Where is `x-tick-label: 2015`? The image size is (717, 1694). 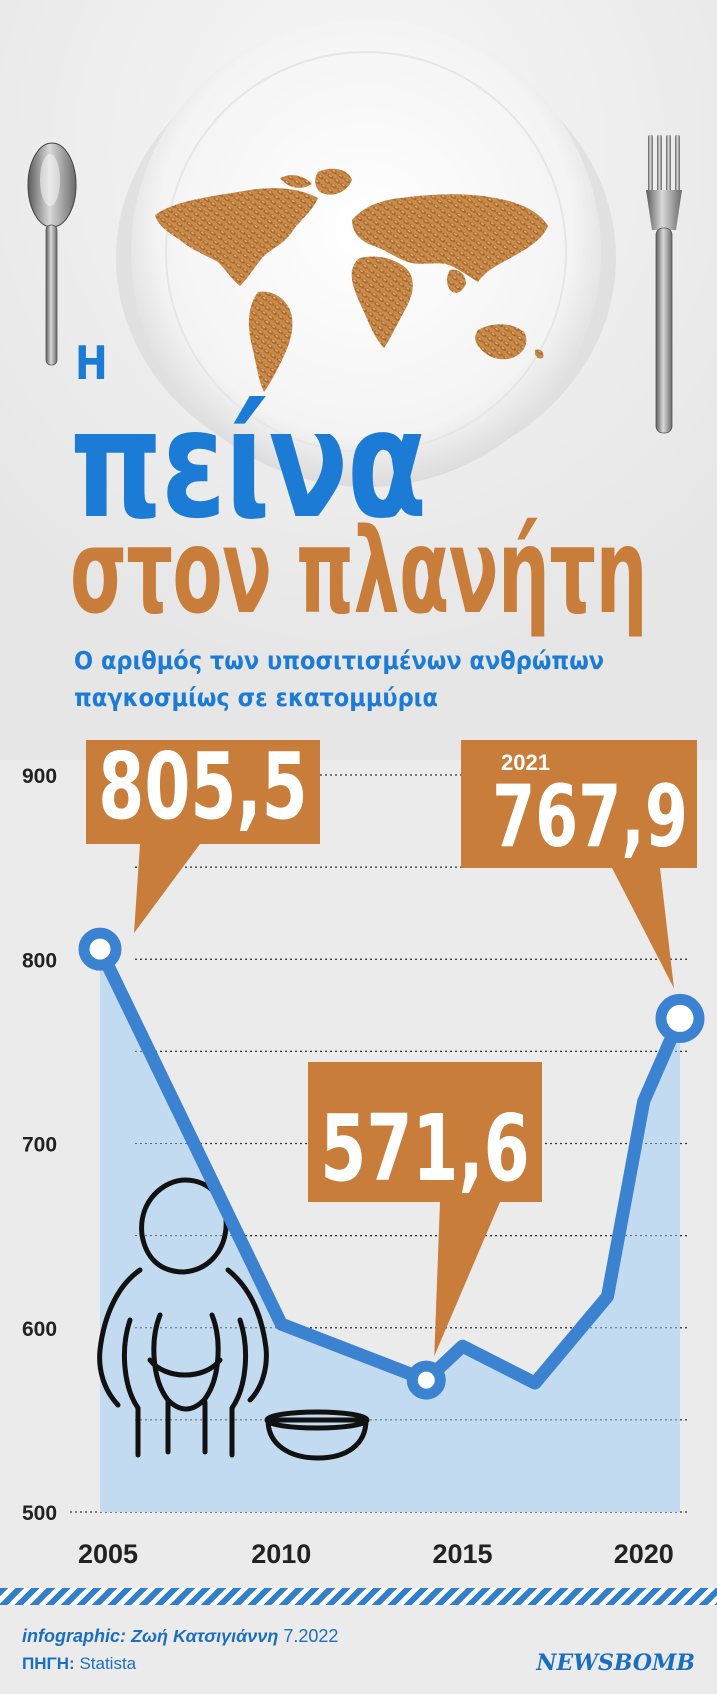
x-tick-label: 2015 is located at coordinates (462, 1554).